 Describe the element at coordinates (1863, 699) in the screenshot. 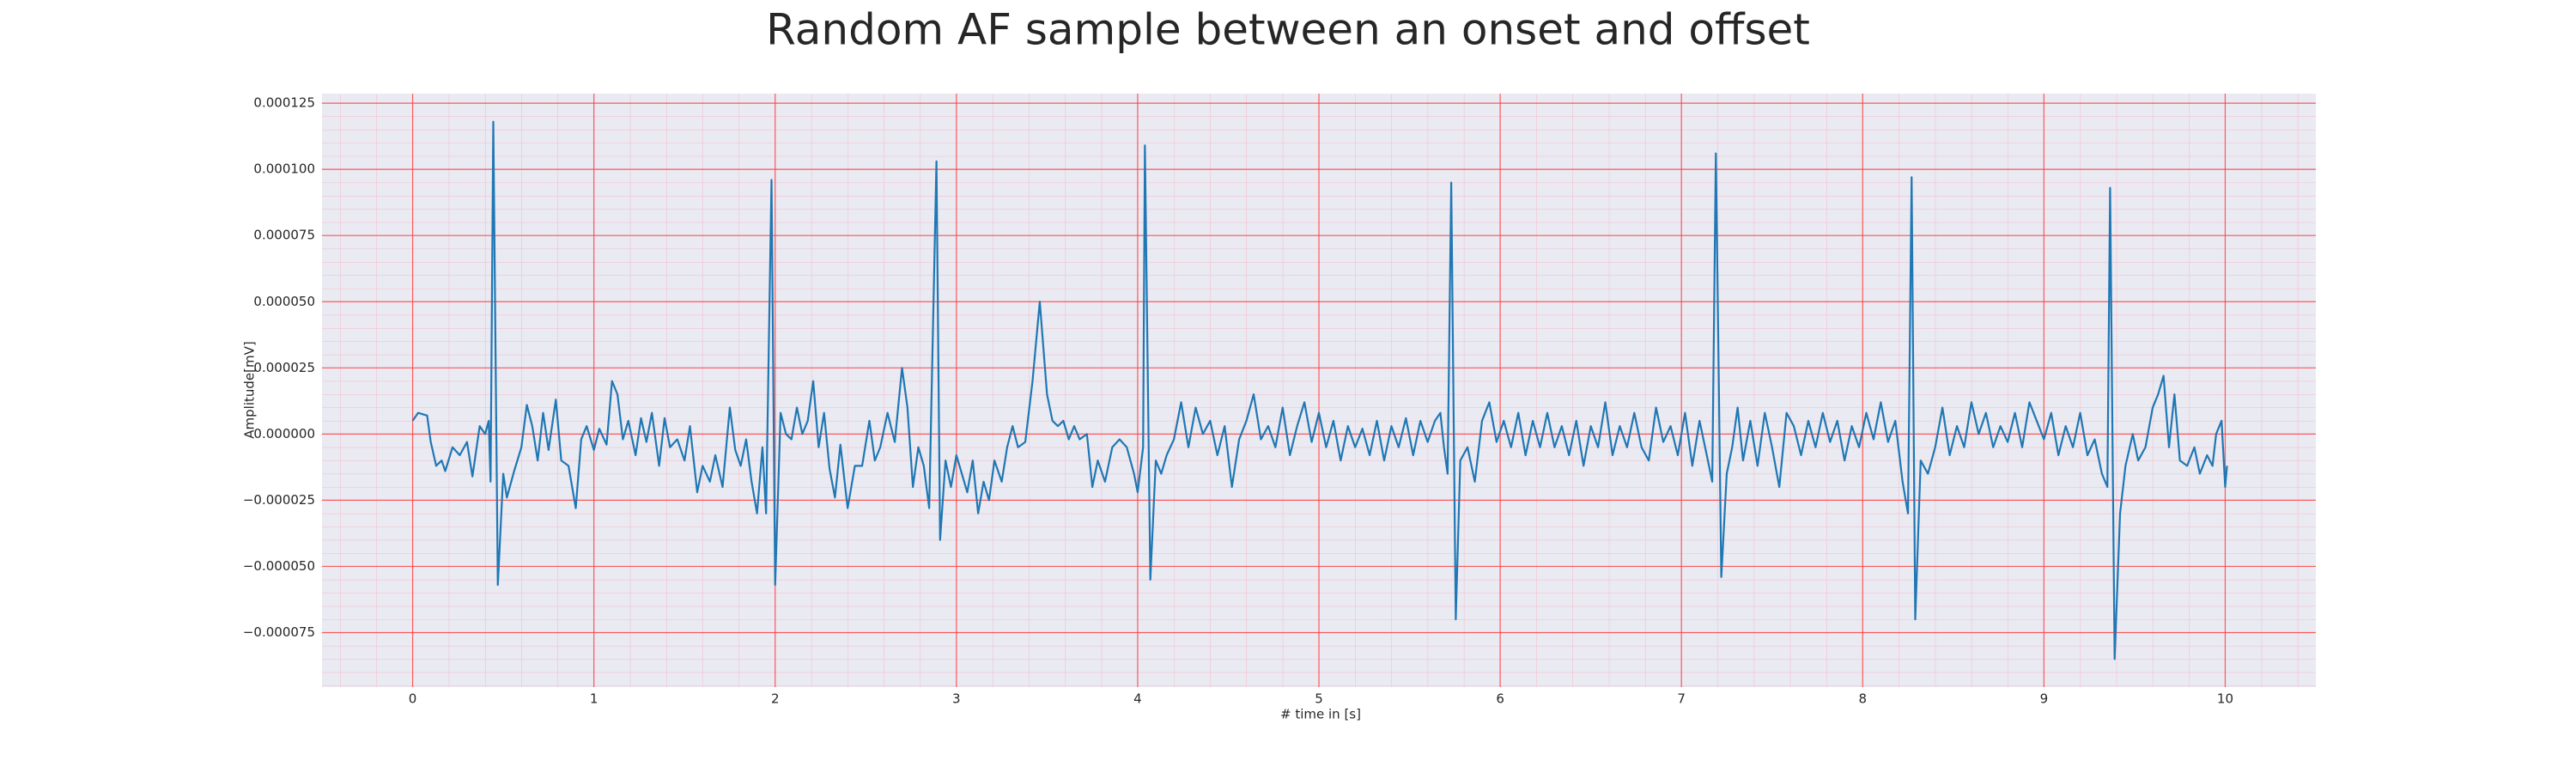

I see `x-tick-label: 8` at that location.